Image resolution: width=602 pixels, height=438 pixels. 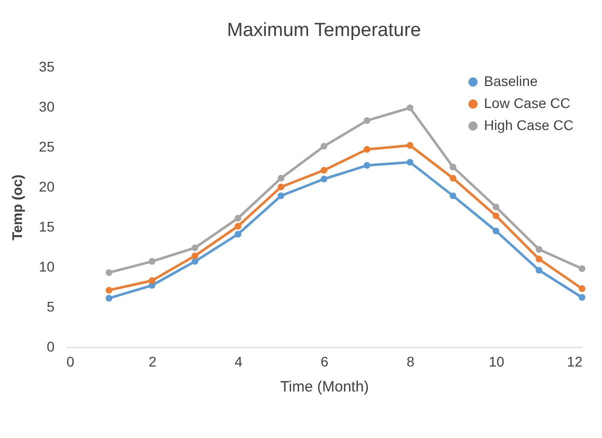 What do you see at coordinates (574, 362) in the screenshot?
I see `x-tick-label: 12` at bounding box center [574, 362].